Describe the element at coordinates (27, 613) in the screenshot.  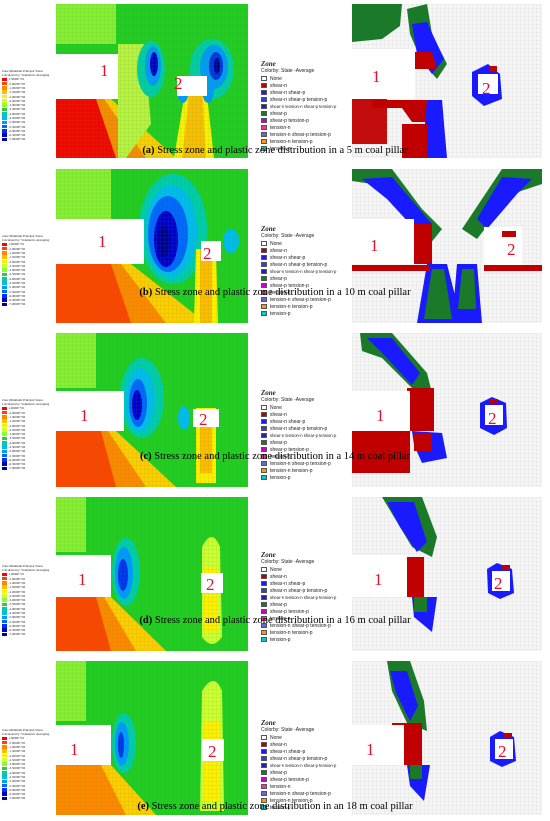
I see `stress-legend-row: -4.5000E+06` at that location.